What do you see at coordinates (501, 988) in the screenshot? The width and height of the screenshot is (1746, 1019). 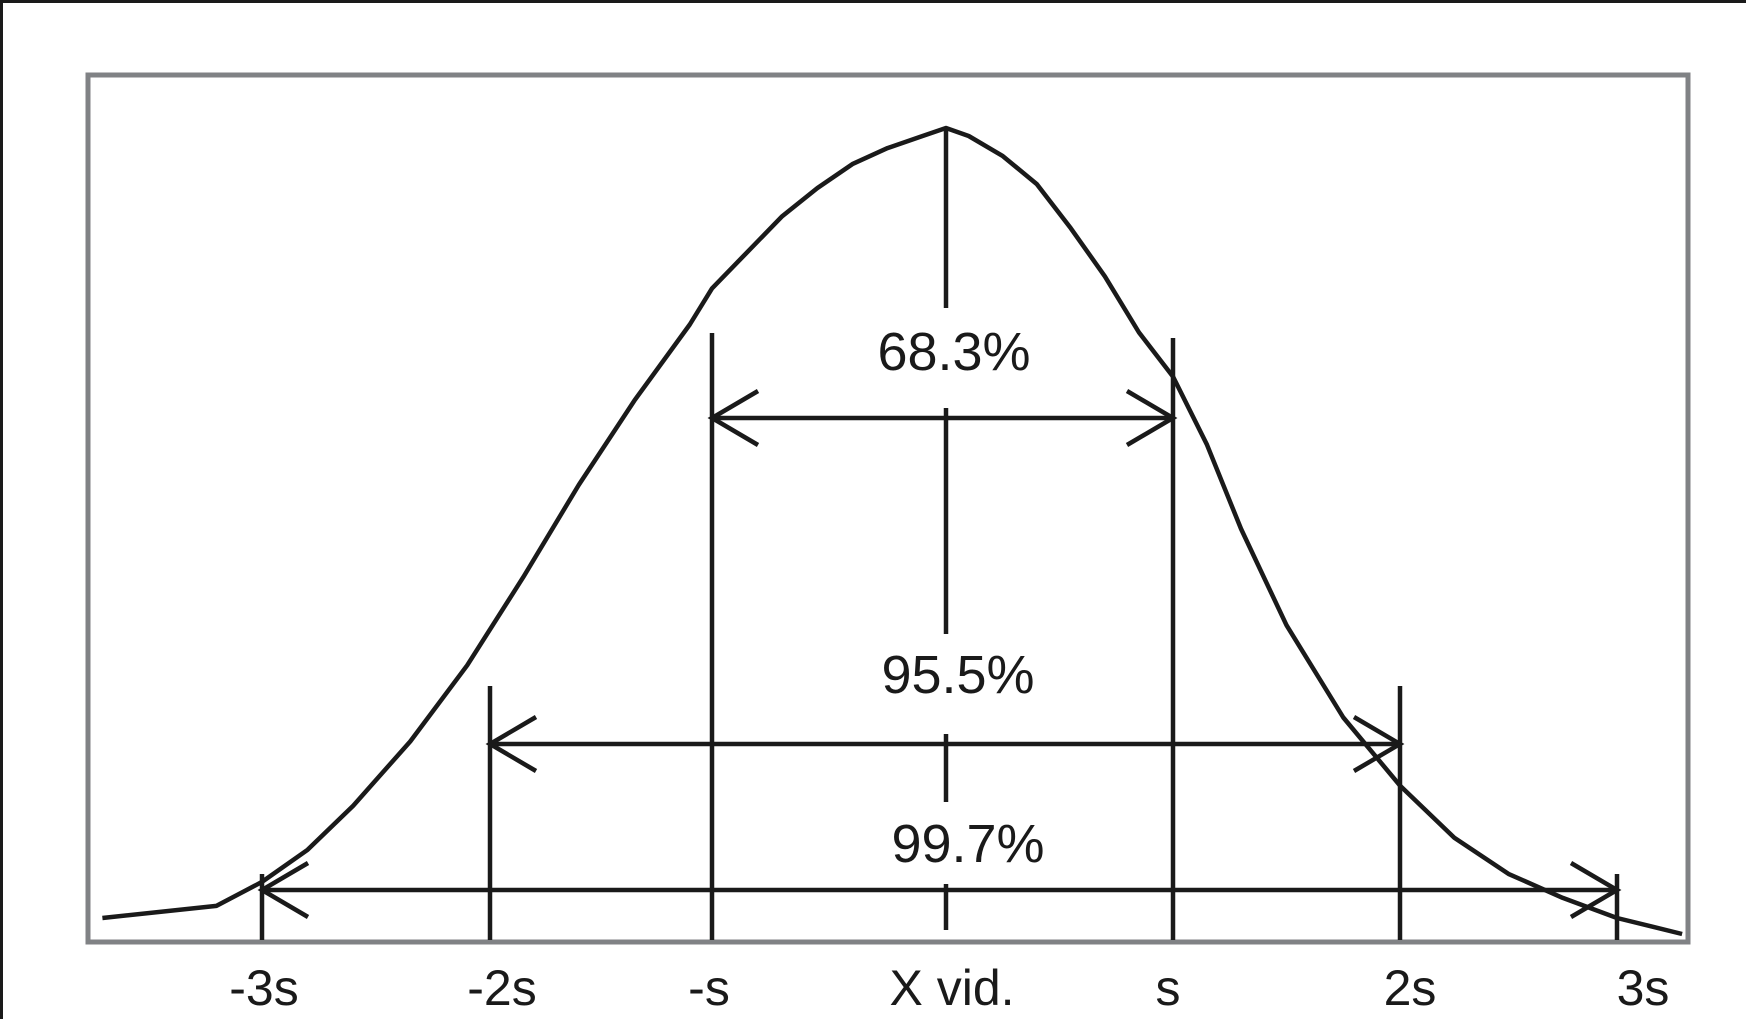 I see `x-tick-label-2: -2s` at bounding box center [501, 988].